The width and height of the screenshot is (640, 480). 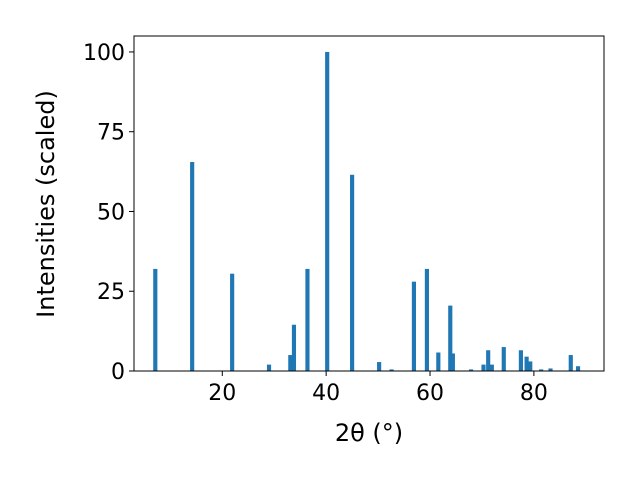 What do you see at coordinates (369, 433) in the screenshot?
I see `x-axis-label: 2θ (°)` at bounding box center [369, 433].